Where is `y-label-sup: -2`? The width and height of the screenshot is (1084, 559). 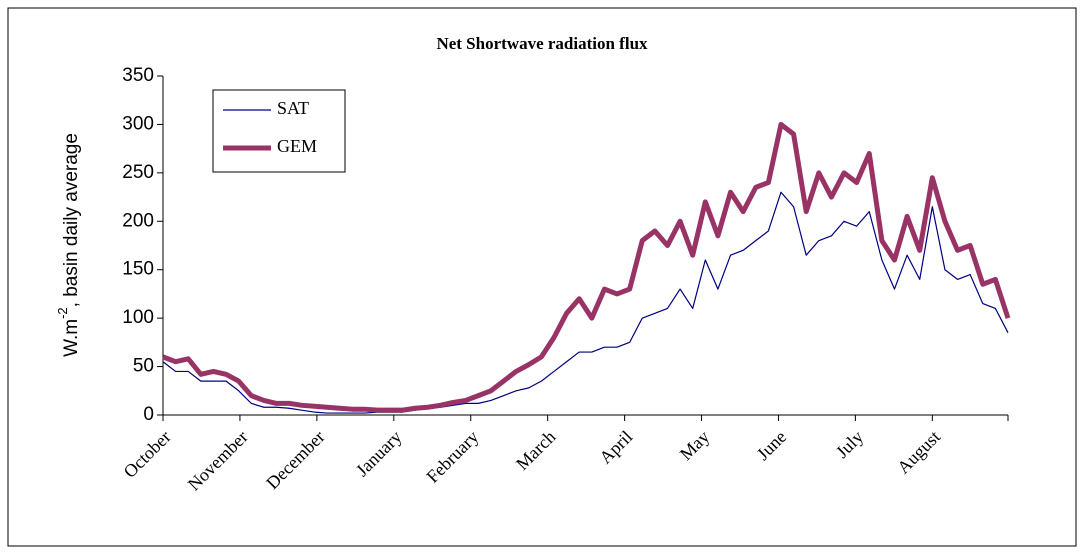
y-label-sup: -2 is located at coordinates (62, 313).